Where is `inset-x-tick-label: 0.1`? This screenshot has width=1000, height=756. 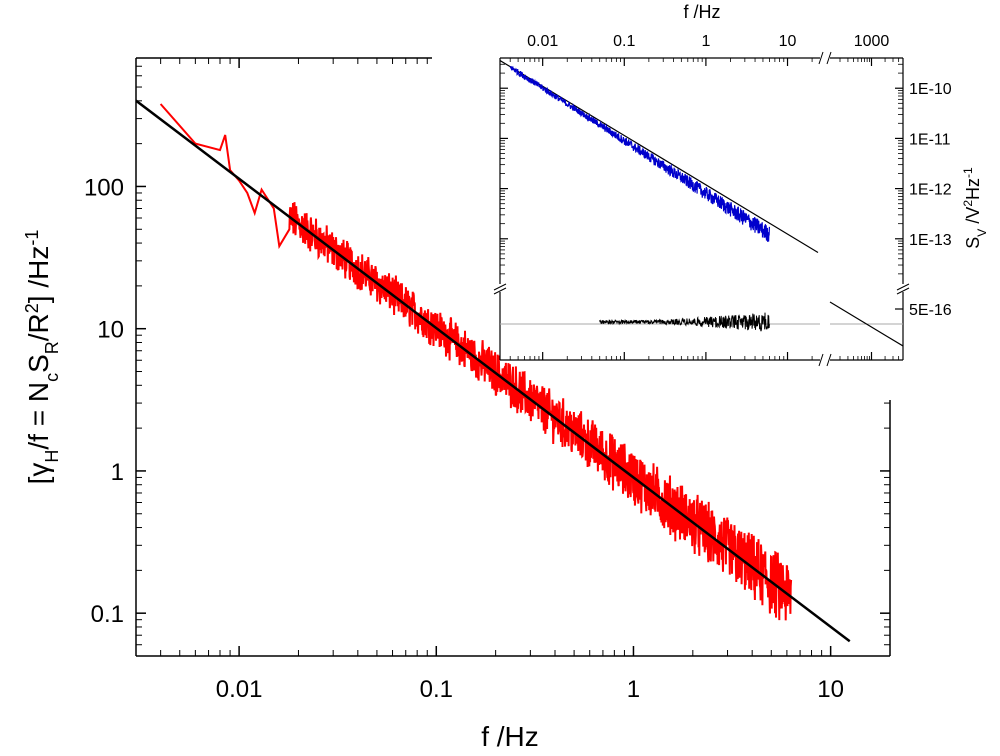
inset-x-tick-label: 0.1 is located at coordinates (624, 41).